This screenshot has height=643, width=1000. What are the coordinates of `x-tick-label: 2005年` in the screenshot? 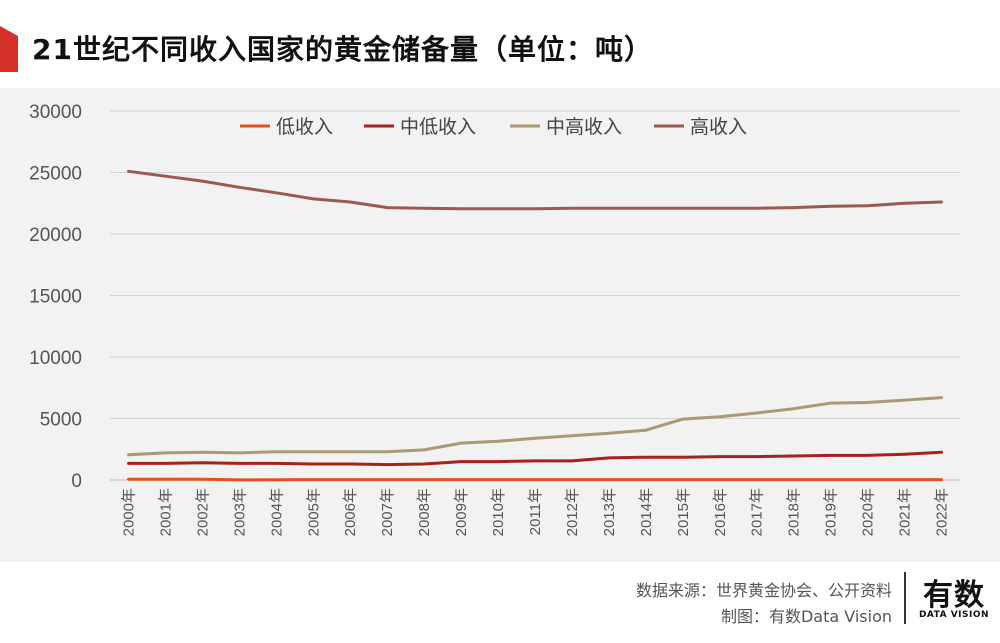 It's located at (313, 512).